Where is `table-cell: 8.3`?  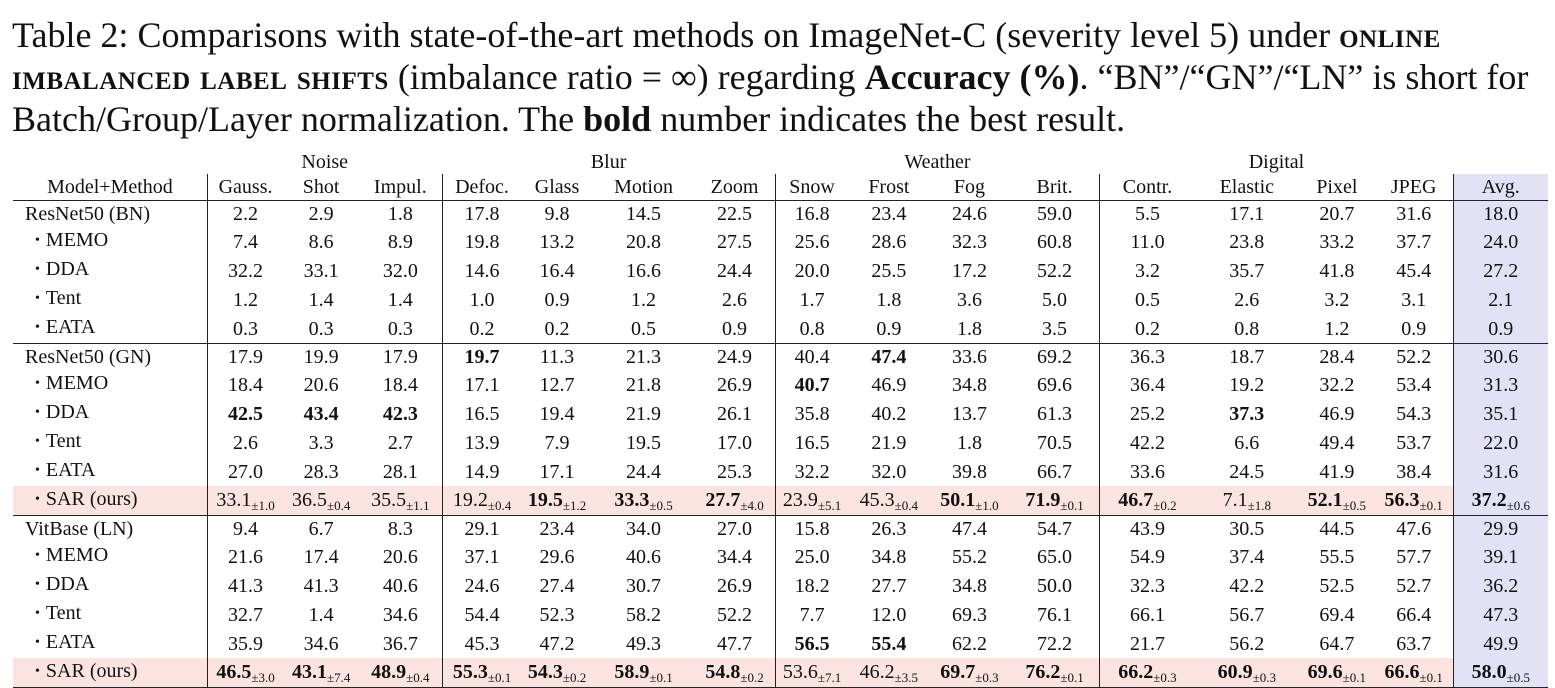
table-cell: 8.3 is located at coordinates (401, 528).